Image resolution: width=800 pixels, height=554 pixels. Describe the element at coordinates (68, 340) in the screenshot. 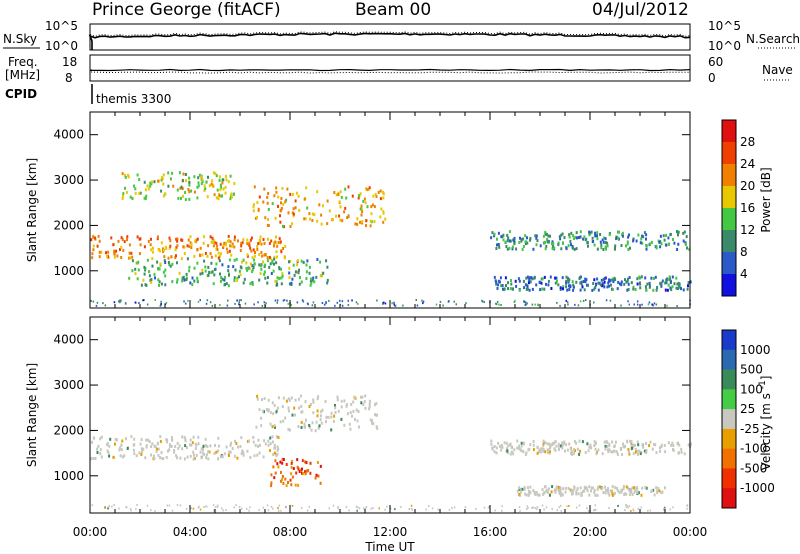

I see `vel-ytick-label: 4000` at that location.